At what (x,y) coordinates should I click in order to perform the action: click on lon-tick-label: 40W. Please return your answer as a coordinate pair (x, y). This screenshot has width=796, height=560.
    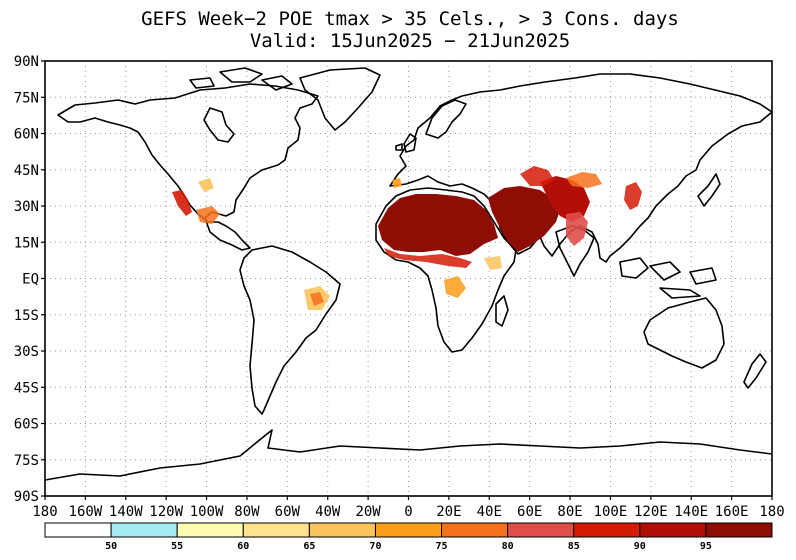
    Looking at the image, I should click on (328, 512).